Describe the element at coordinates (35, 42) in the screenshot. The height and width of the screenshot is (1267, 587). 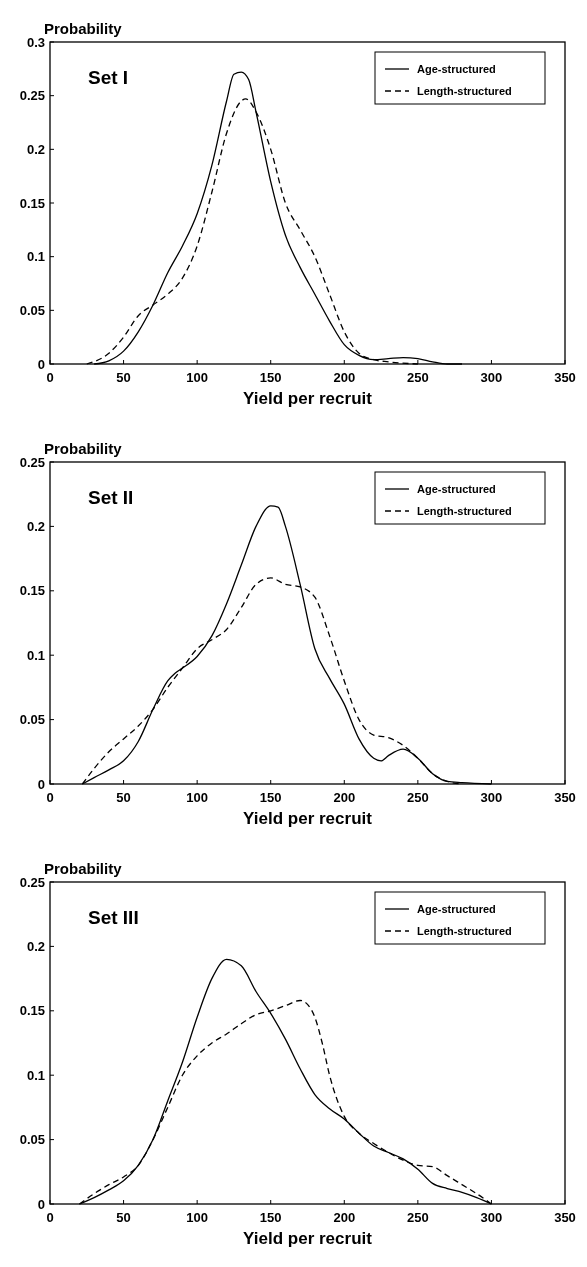
I see `y-tick-label: 0.3` at that location.